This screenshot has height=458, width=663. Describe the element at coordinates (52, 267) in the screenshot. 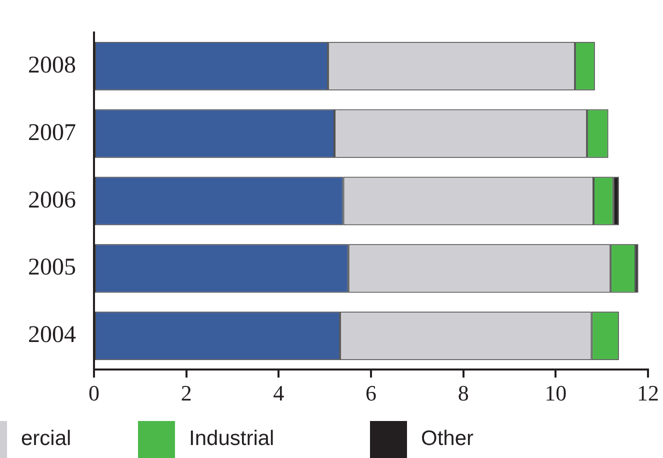

I see `y-tick-label: 2005` at that location.